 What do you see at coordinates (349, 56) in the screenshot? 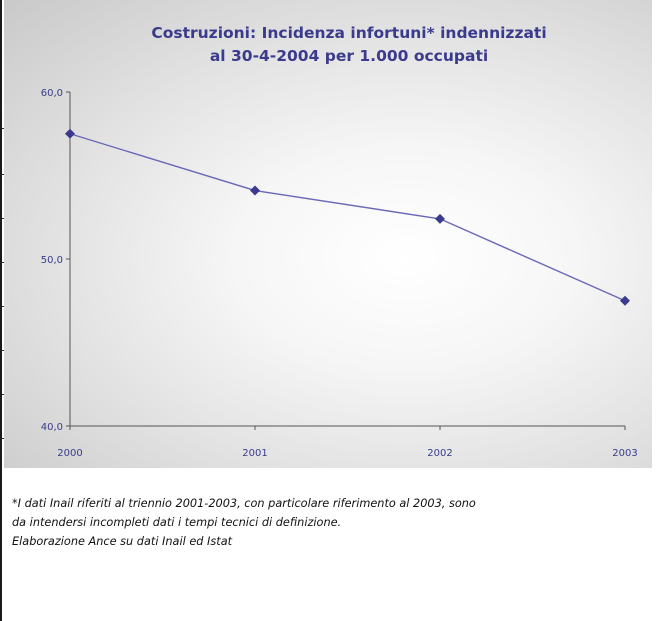
I see `chart-title-line2: al 30-4-2004 per 1.000 occupati` at bounding box center [349, 56].